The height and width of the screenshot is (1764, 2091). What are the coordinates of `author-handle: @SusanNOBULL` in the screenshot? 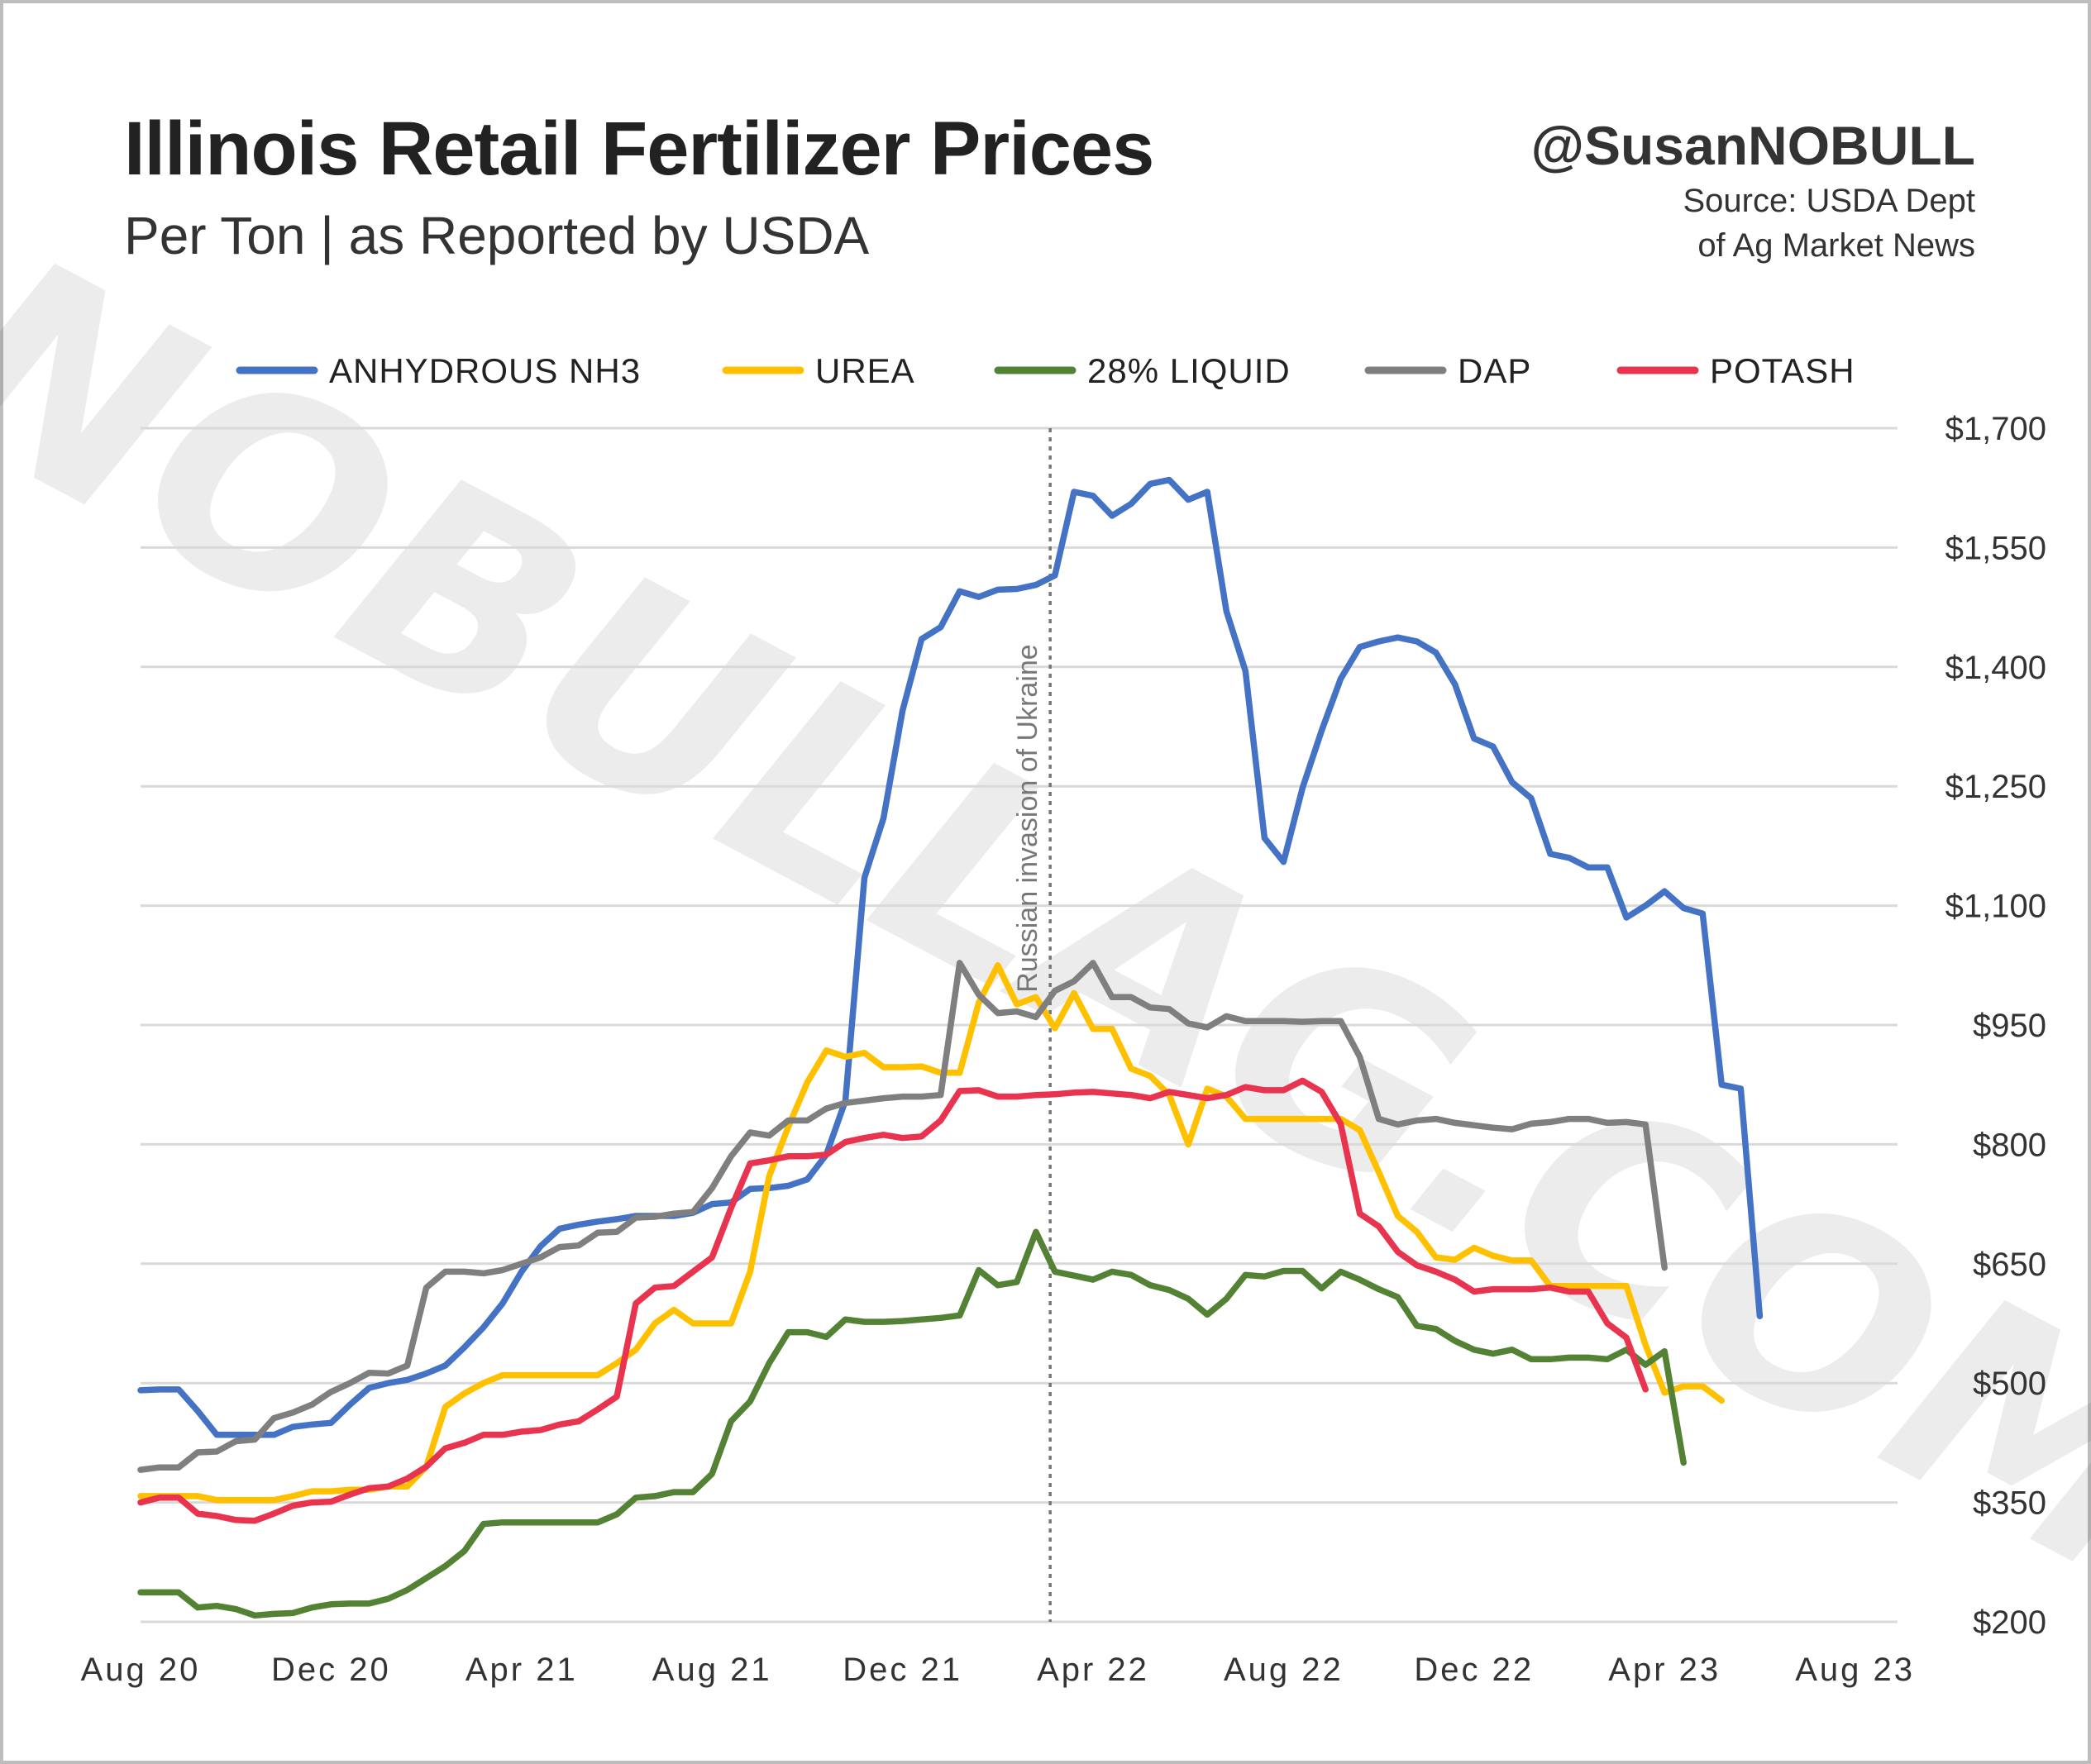 It's located at (1752, 145).